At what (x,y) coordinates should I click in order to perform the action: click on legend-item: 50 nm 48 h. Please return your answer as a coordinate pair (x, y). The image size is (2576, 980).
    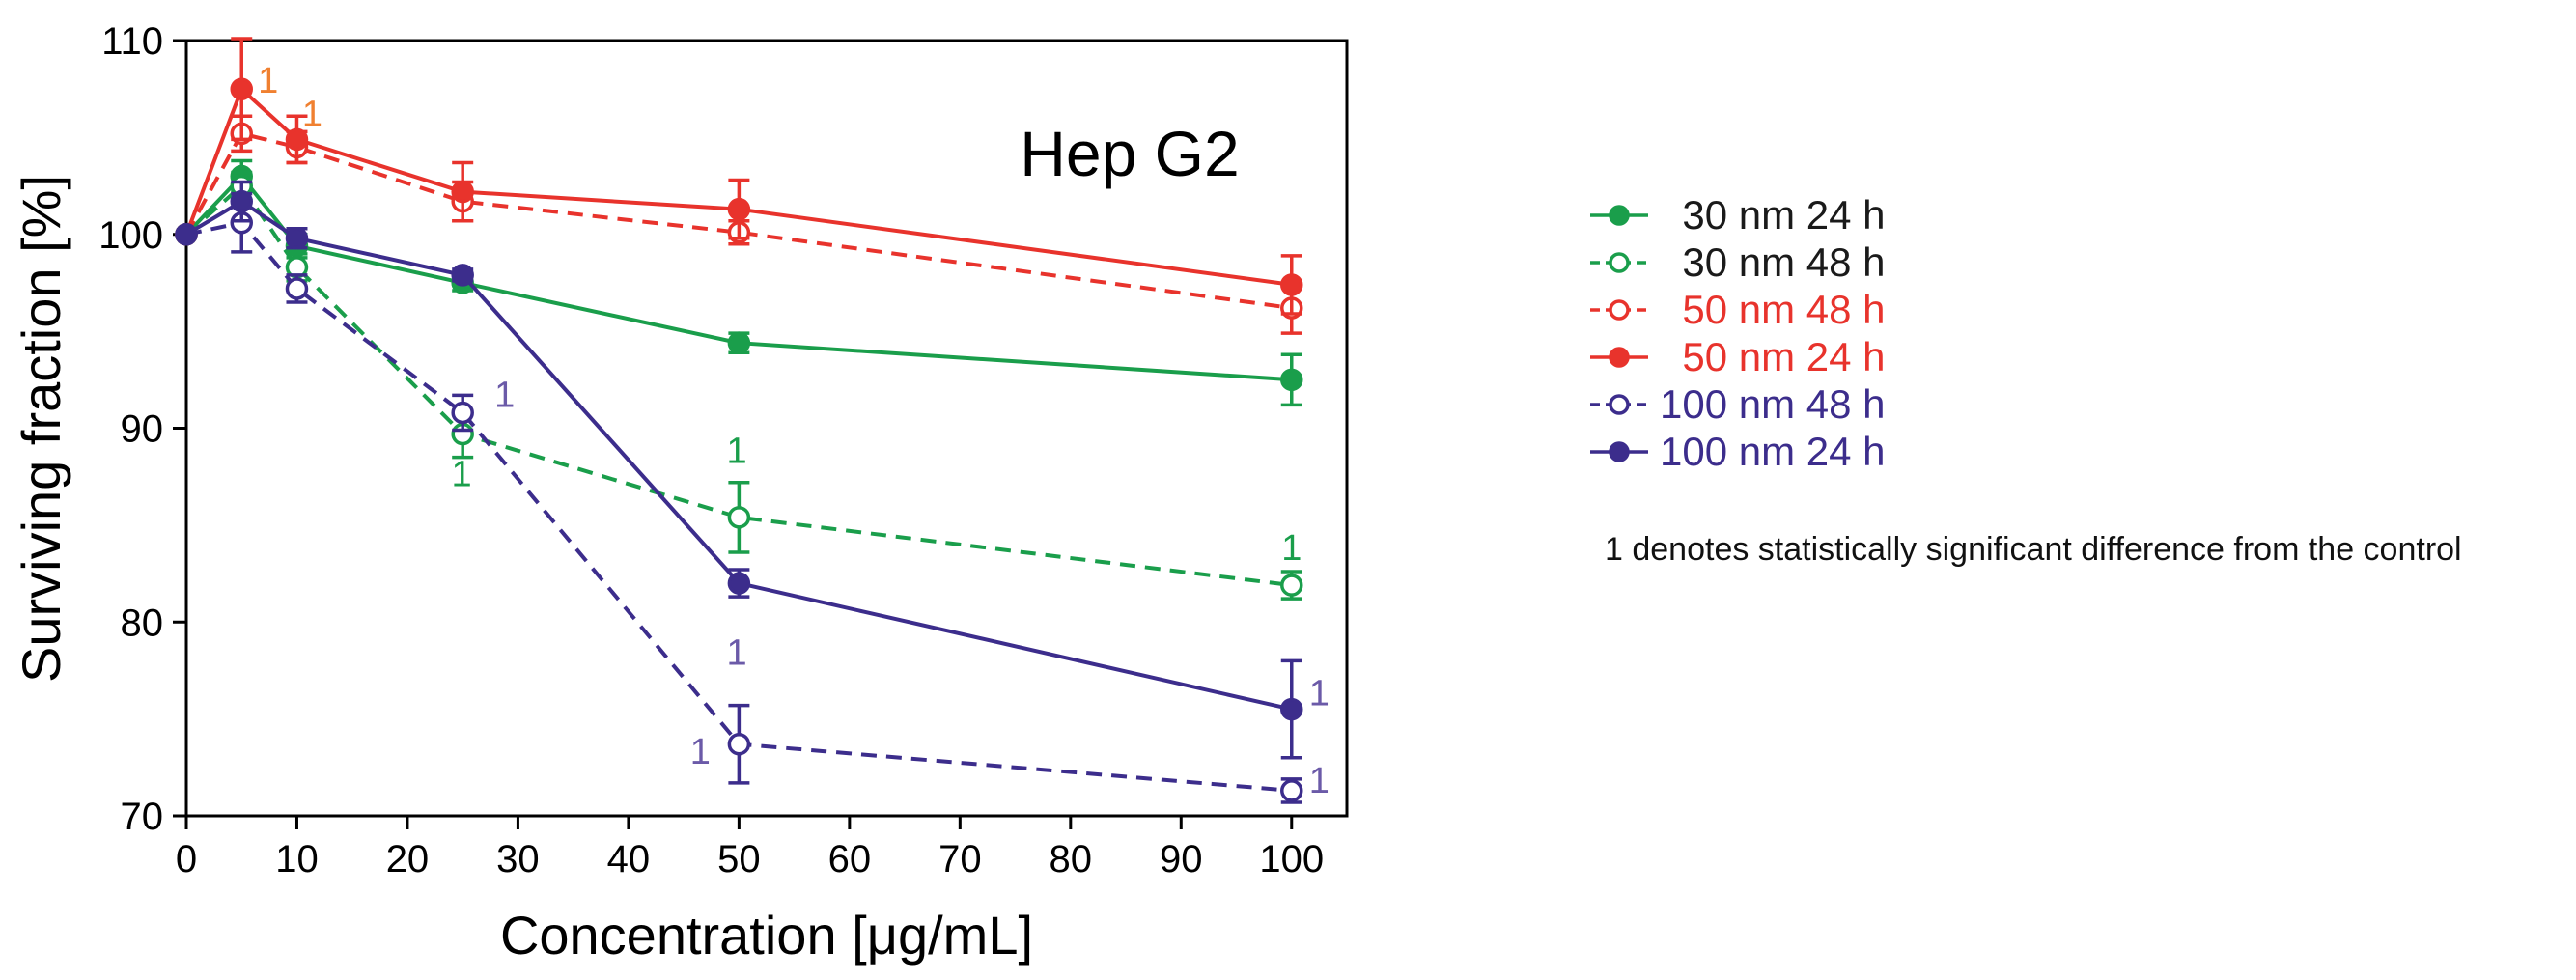
    Looking at the image, I should click on (1737, 310).